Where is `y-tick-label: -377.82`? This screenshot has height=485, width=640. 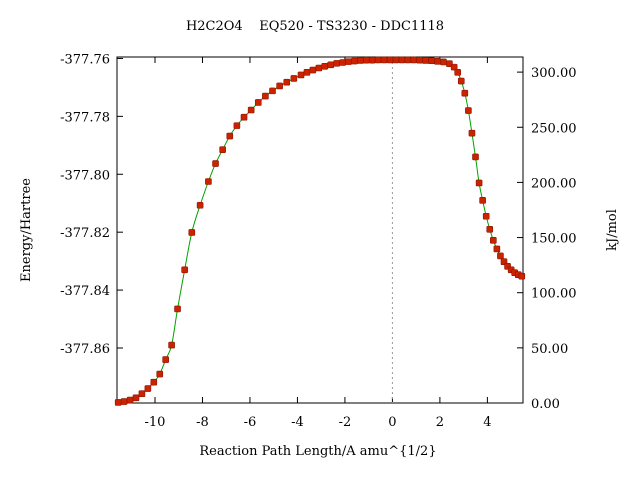
y-tick-label: -377.82 is located at coordinates (85, 233).